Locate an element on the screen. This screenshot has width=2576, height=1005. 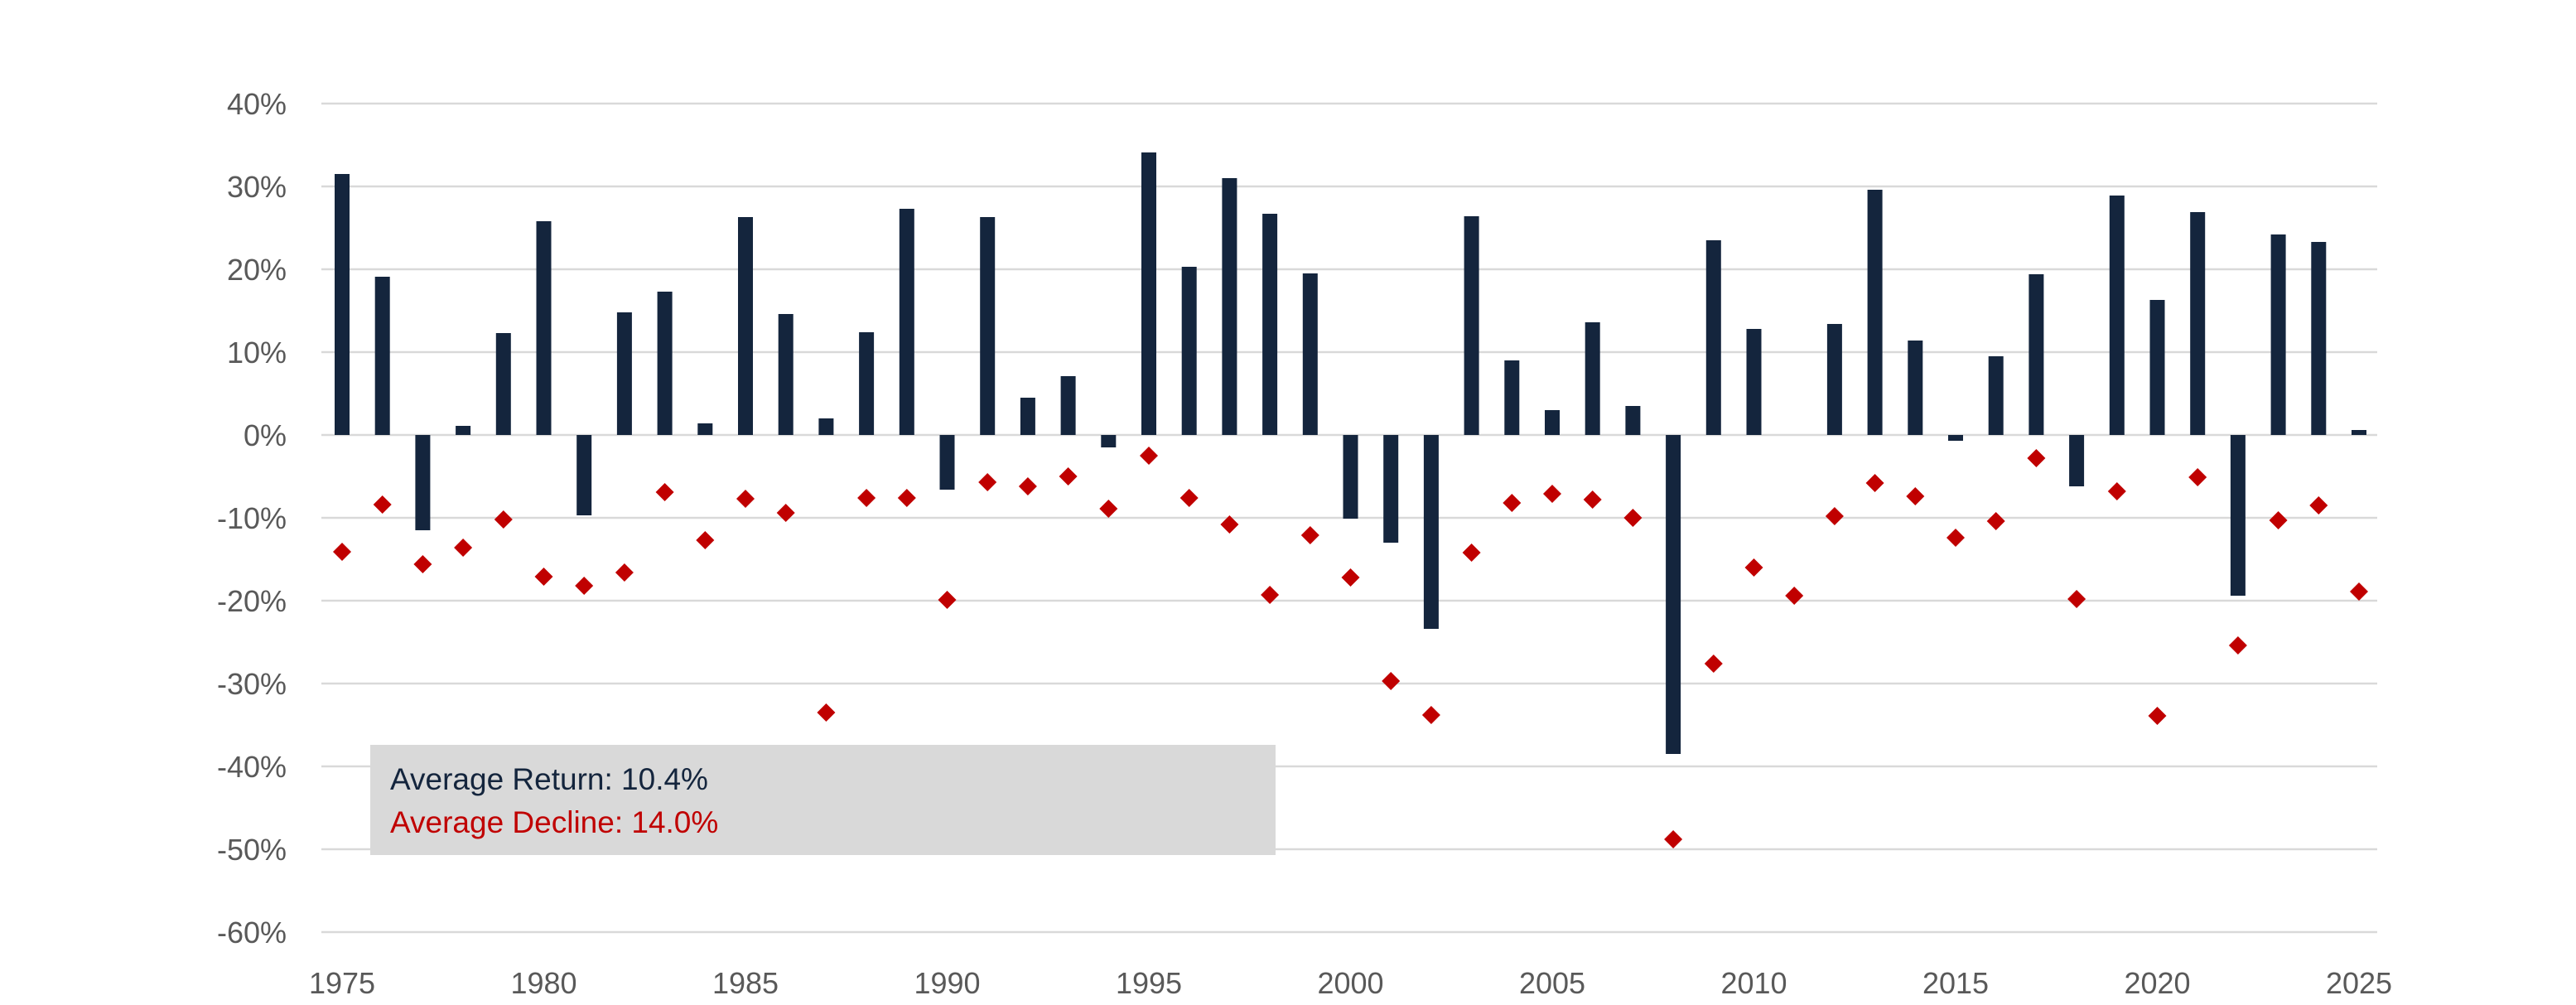
x-tick-label: 1995 is located at coordinates (1149, 983).